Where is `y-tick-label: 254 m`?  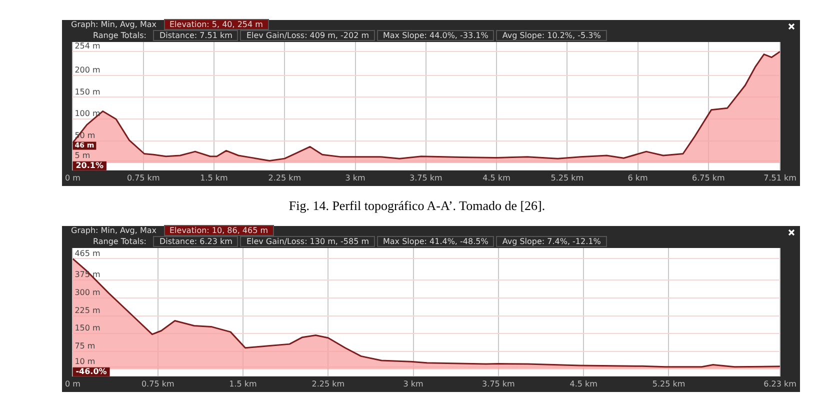
y-tick-label: 254 m is located at coordinates (87, 46).